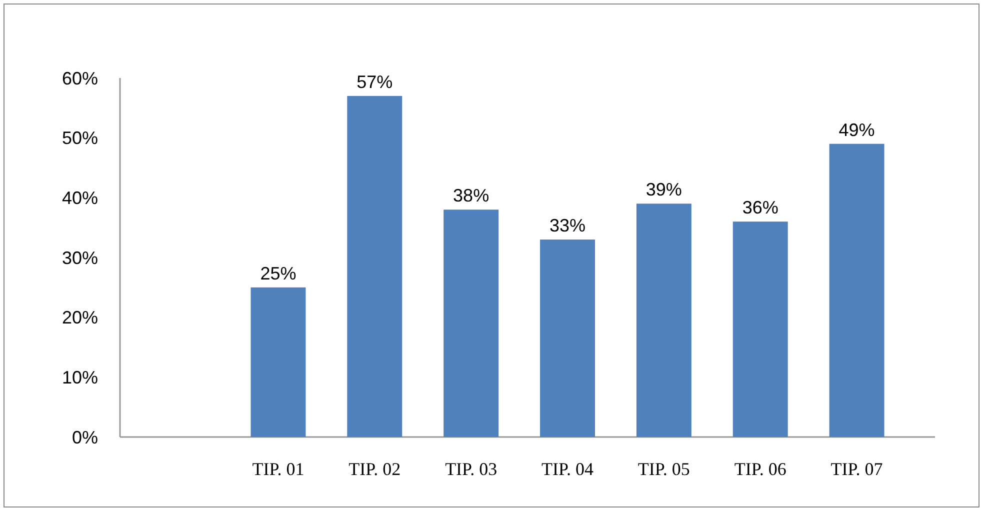  Describe the element at coordinates (374, 82) in the screenshot. I see `data-label: 57%` at that location.